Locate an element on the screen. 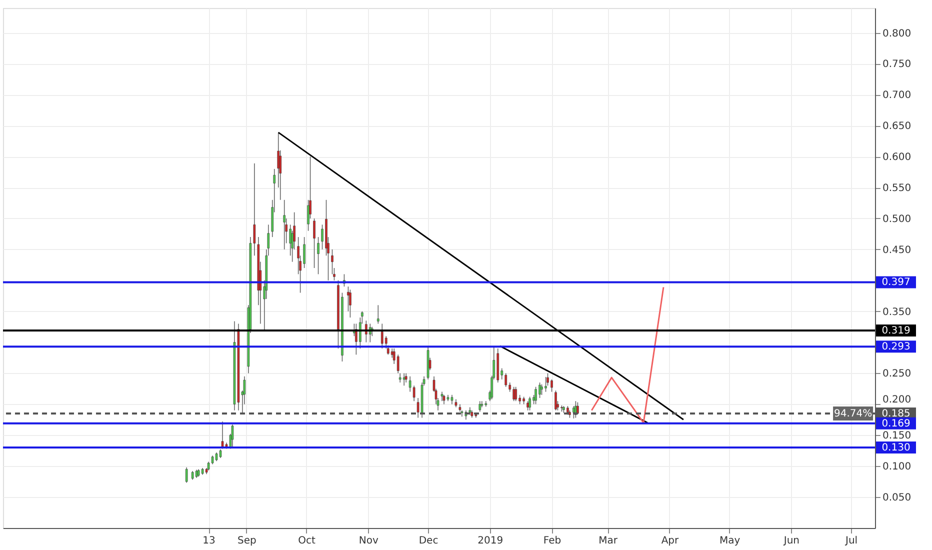 This screenshot has width=932, height=550. y-tick-label: 0.800 is located at coordinates (897, 34).